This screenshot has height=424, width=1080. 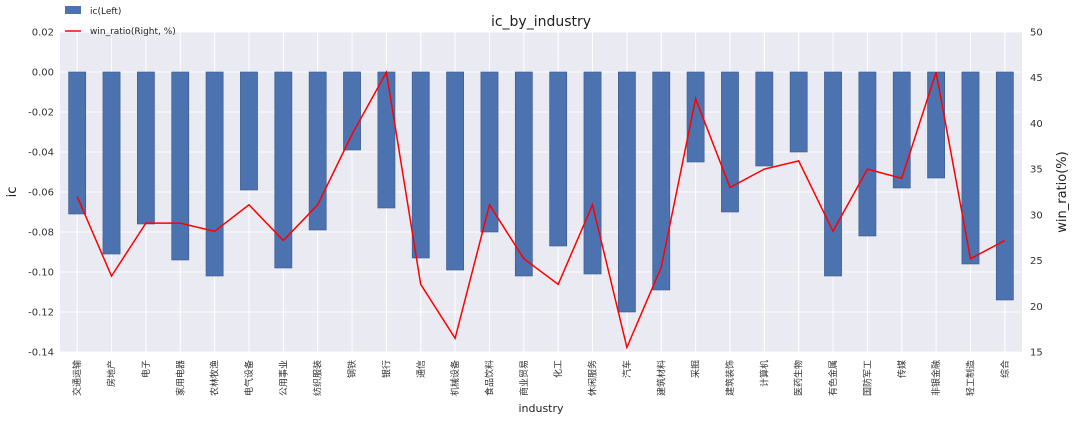 What do you see at coordinates (249, 378) in the screenshot?
I see `x-tick-label: 电气设备` at bounding box center [249, 378].